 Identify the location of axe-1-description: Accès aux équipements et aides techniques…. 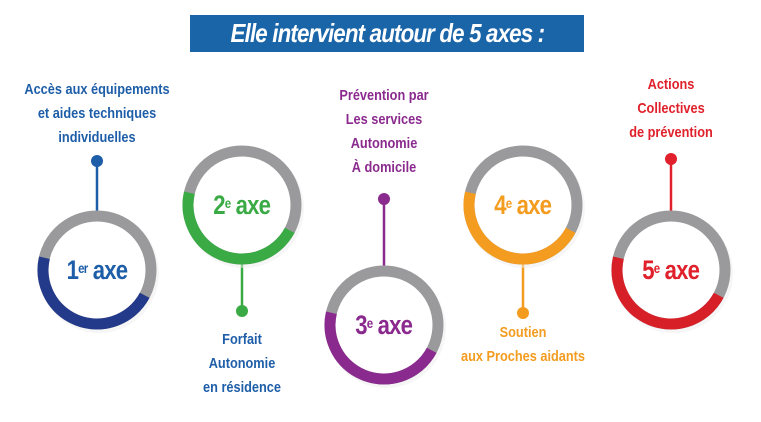
(103, 114).